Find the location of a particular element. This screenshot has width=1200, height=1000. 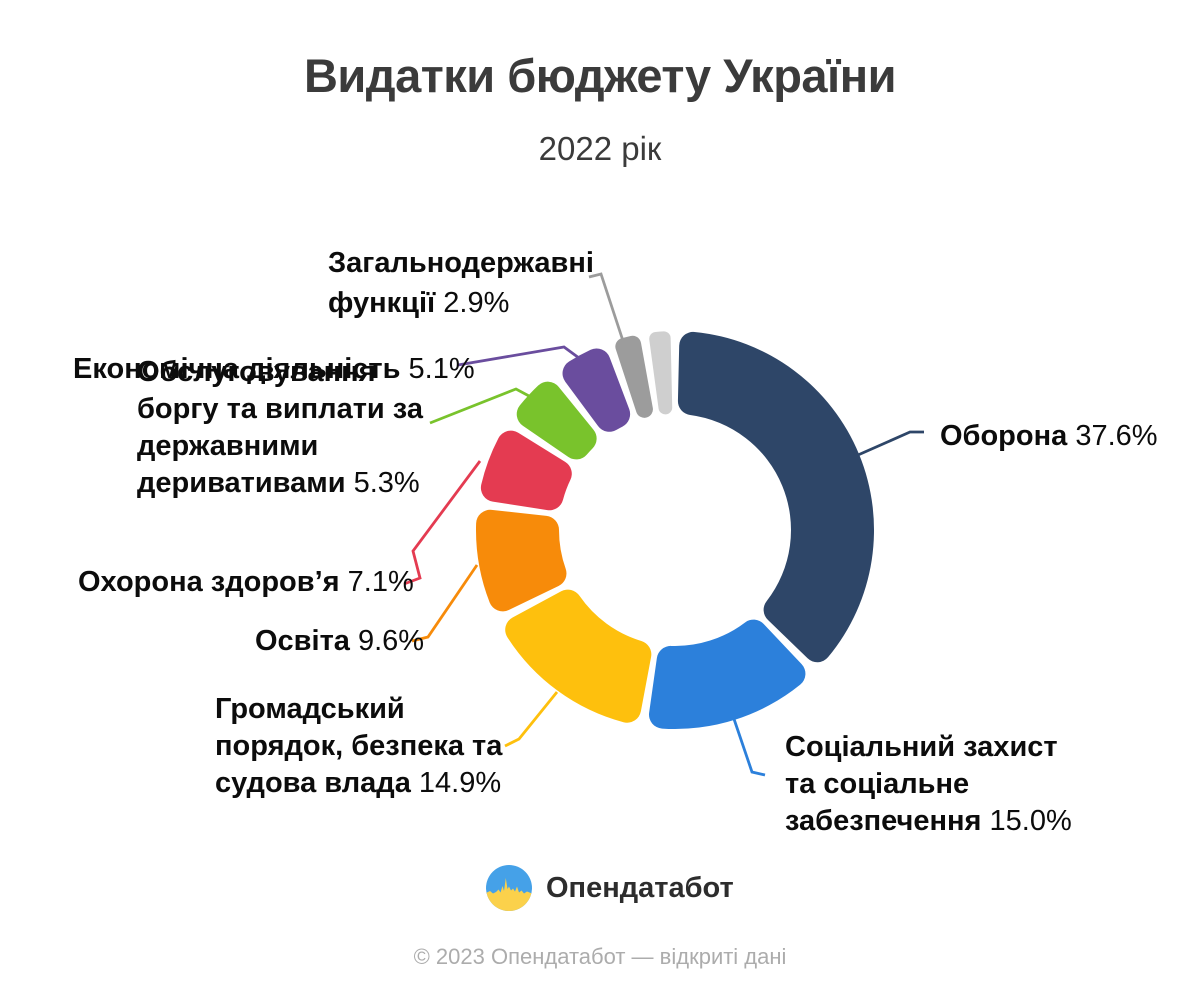

label-line: Обслуговування is located at coordinates (256, 372).